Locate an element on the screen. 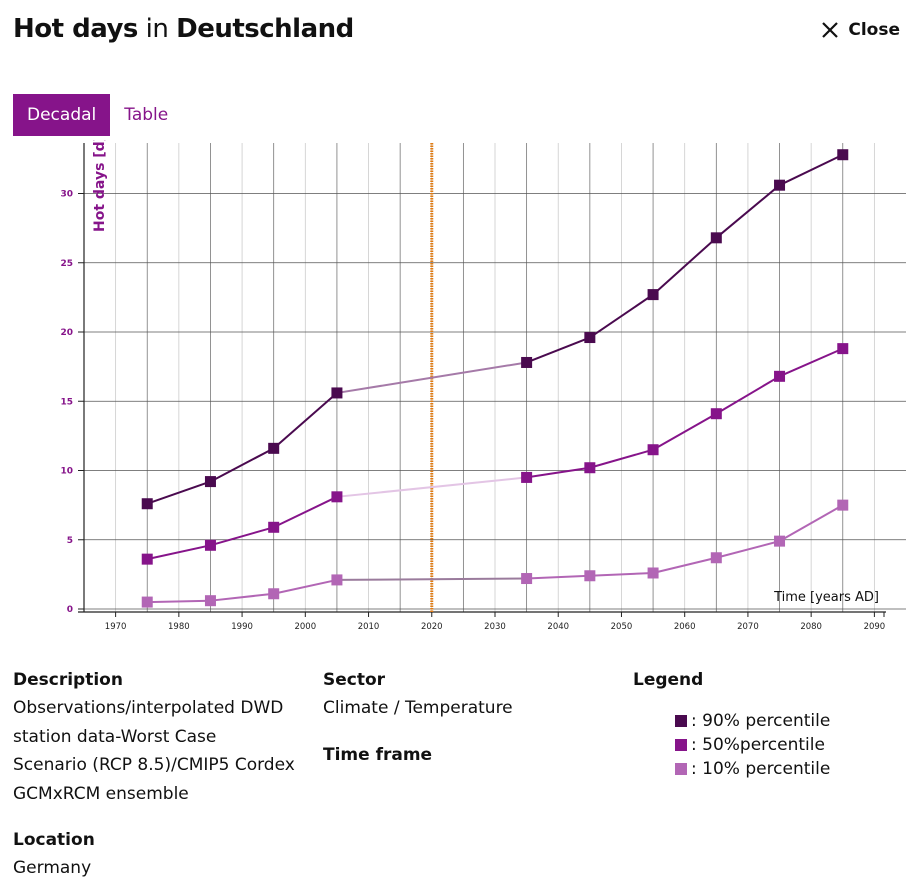 The image size is (924, 888). y-tick-label-6: 30 is located at coordinates (66, 195).